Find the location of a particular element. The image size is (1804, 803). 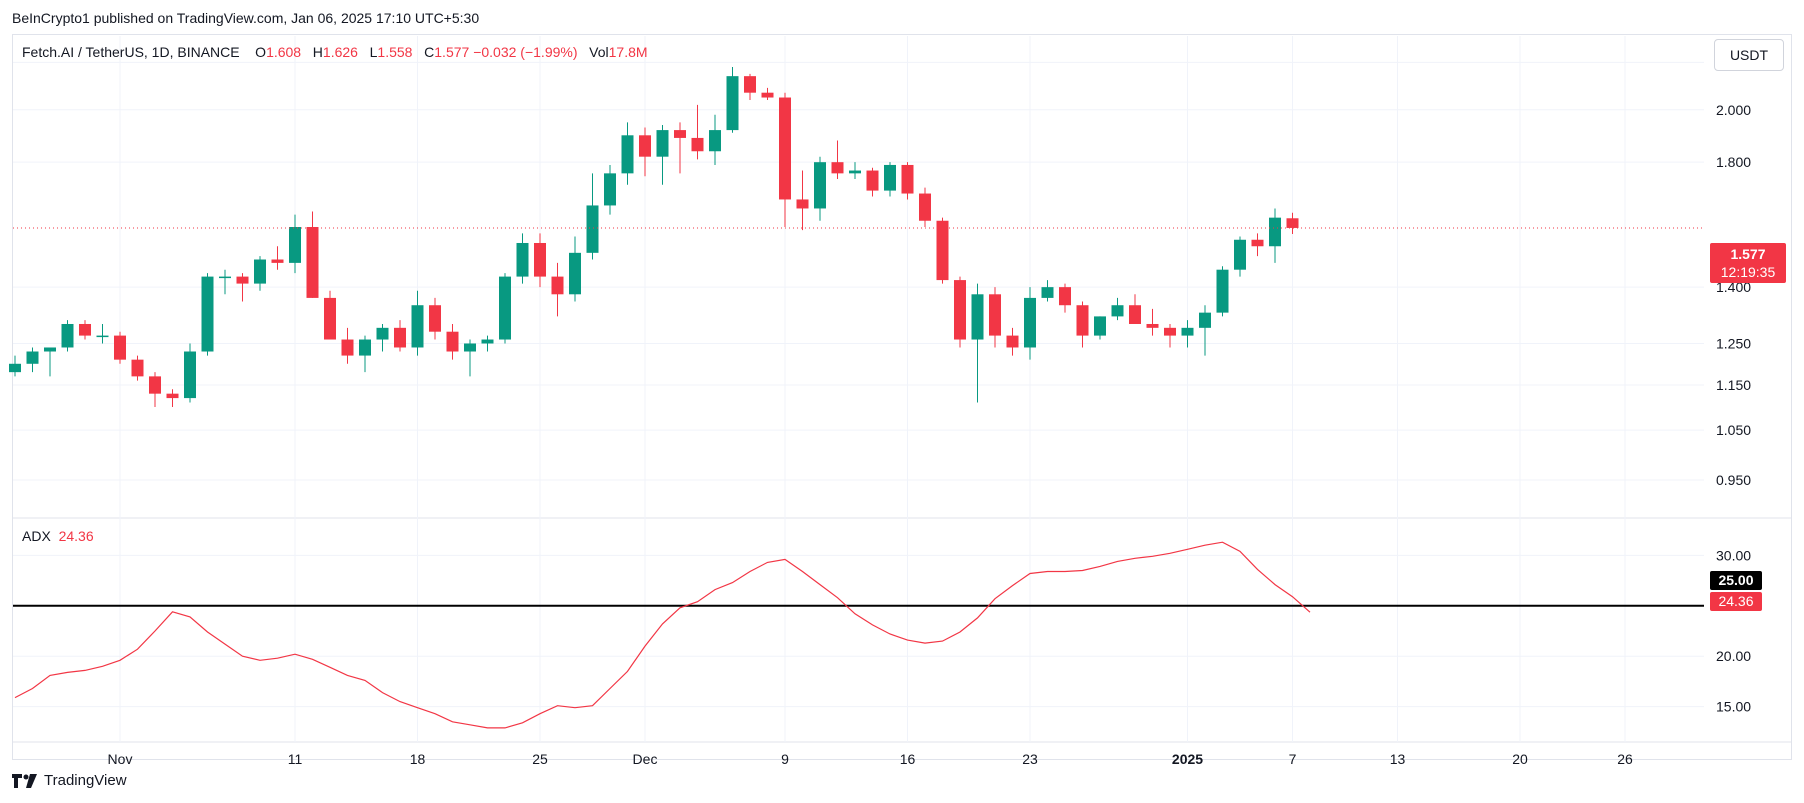

price-tick-label: 1.800 is located at coordinates (1733, 162).